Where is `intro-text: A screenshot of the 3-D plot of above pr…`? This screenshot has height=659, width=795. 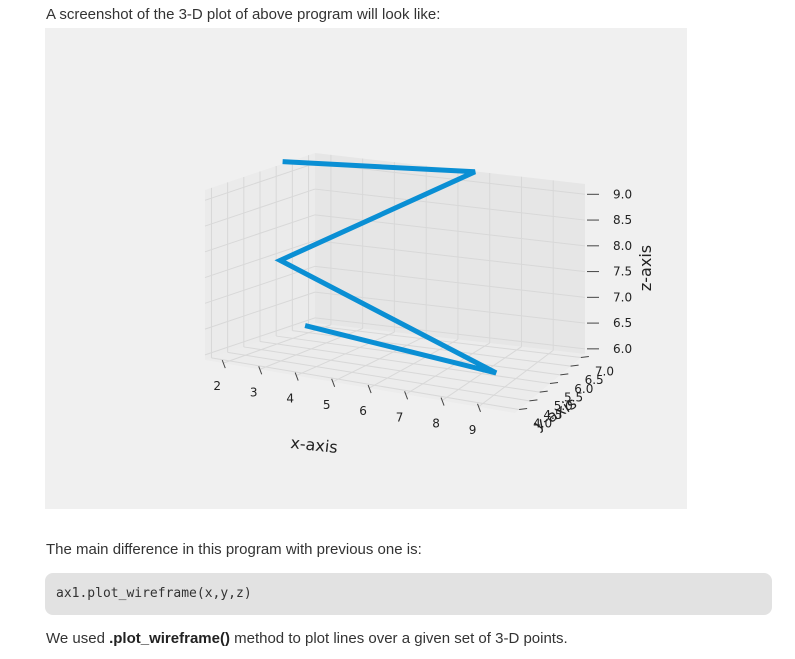
intro-text: A screenshot of the 3-D plot of above pr… is located at coordinates (243, 14).